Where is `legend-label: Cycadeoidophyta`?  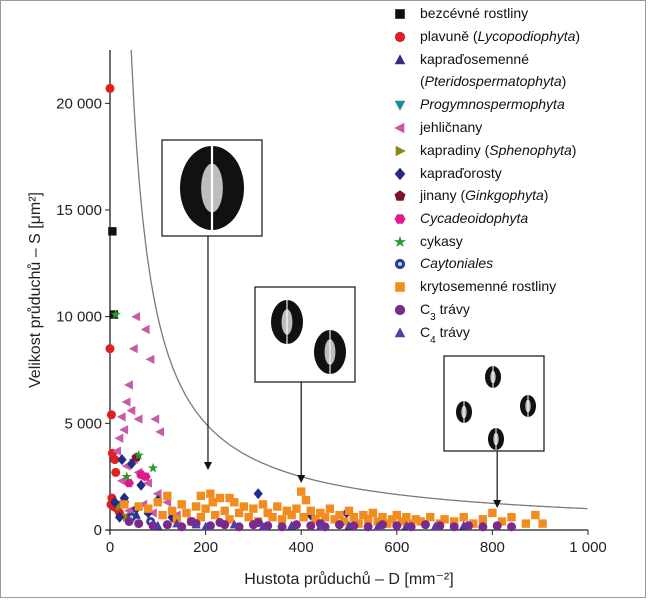 legend-label: Cycadeoidophyta is located at coordinates (474, 218).